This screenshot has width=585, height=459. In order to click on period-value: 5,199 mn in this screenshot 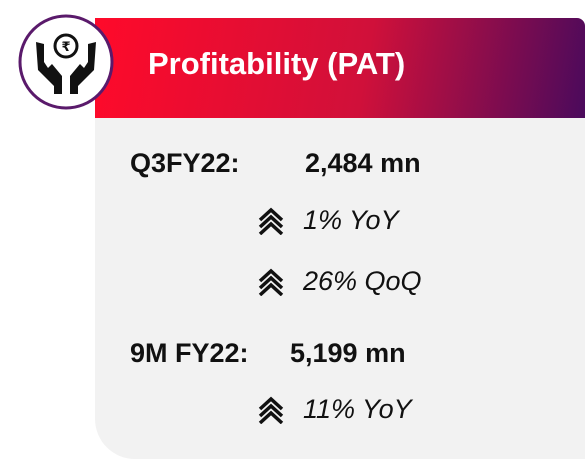, I will do `click(348, 353)`.